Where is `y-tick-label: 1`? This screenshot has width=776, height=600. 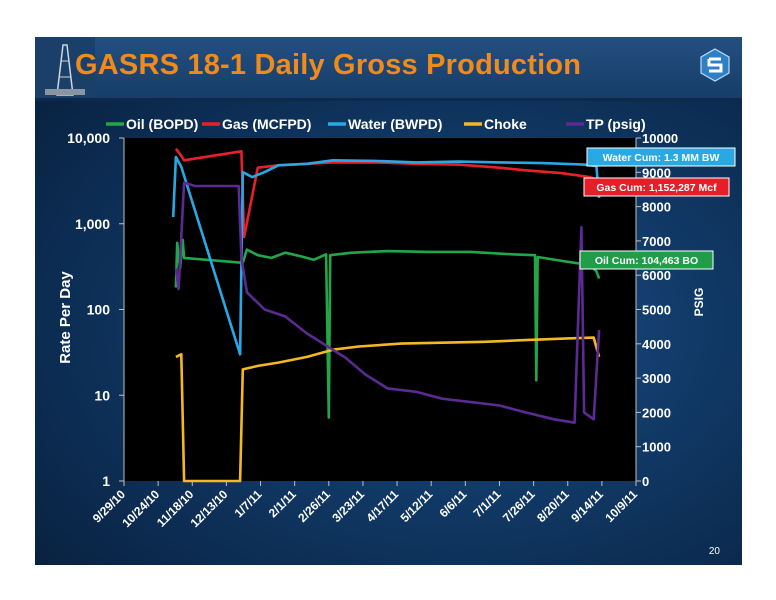
y-tick-label: 1 is located at coordinates (106, 481).